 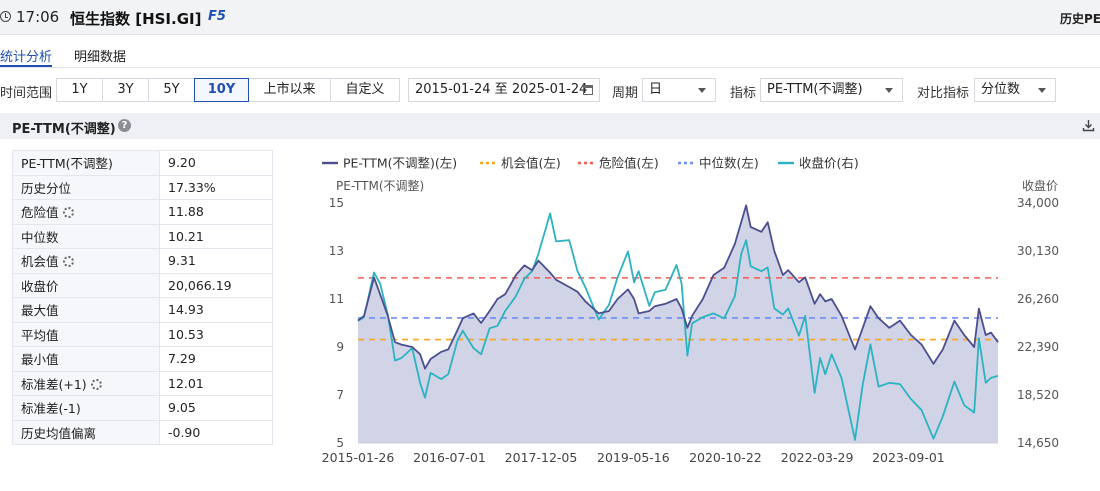 I want to click on date-range-value: 2015-01-24 至 2025-01-24, so click(x=501, y=89).